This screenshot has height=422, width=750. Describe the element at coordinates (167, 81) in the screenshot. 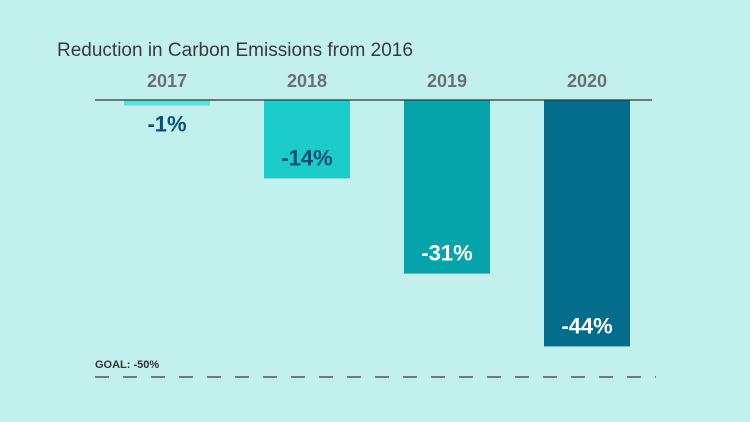

I see `x-tick-label-2017: 2017` at that location.